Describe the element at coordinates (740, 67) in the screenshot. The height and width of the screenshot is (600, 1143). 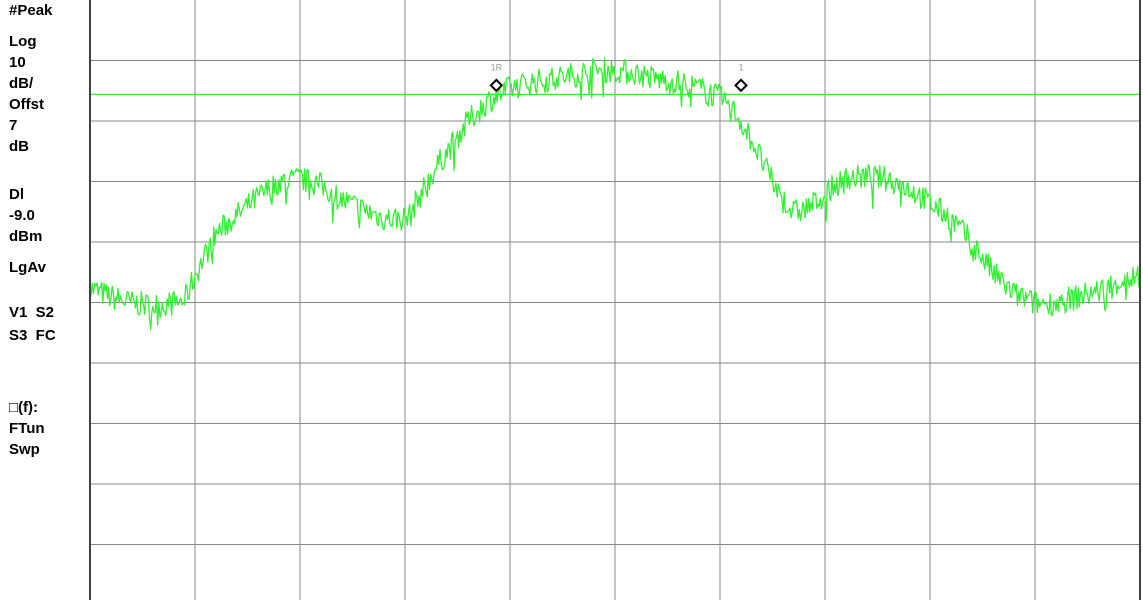
I see `marker-label: 1` at that location.